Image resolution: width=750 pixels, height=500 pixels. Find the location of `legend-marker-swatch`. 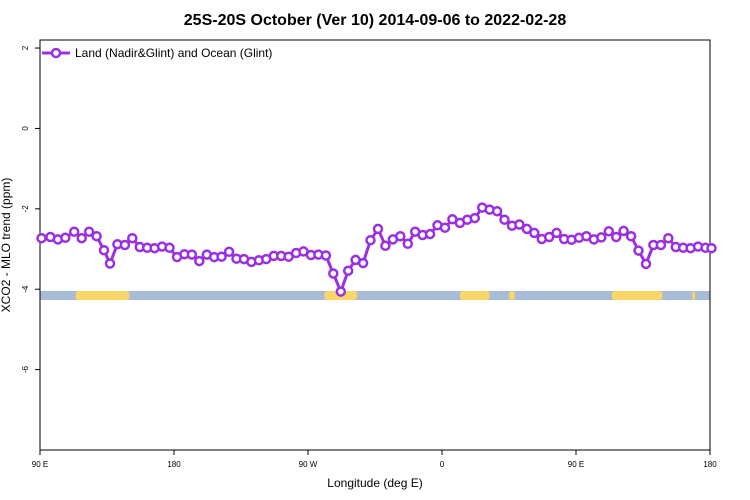

legend-marker-swatch is located at coordinates (56, 53).